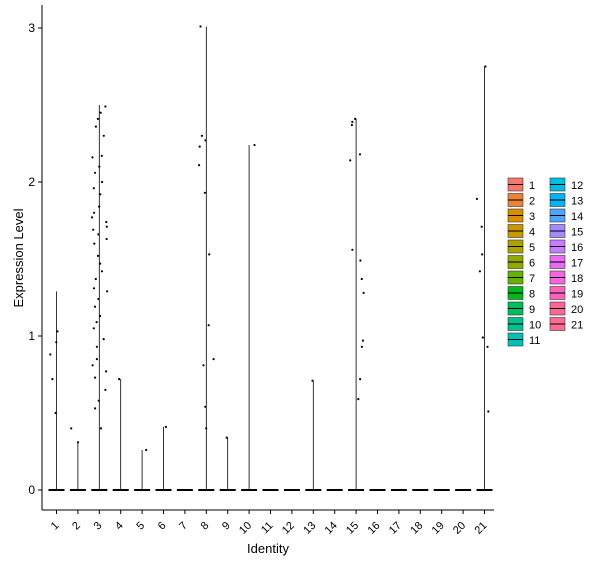  What do you see at coordinates (98, 526) in the screenshot?
I see `x-tick-label: 3` at bounding box center [98, 526].